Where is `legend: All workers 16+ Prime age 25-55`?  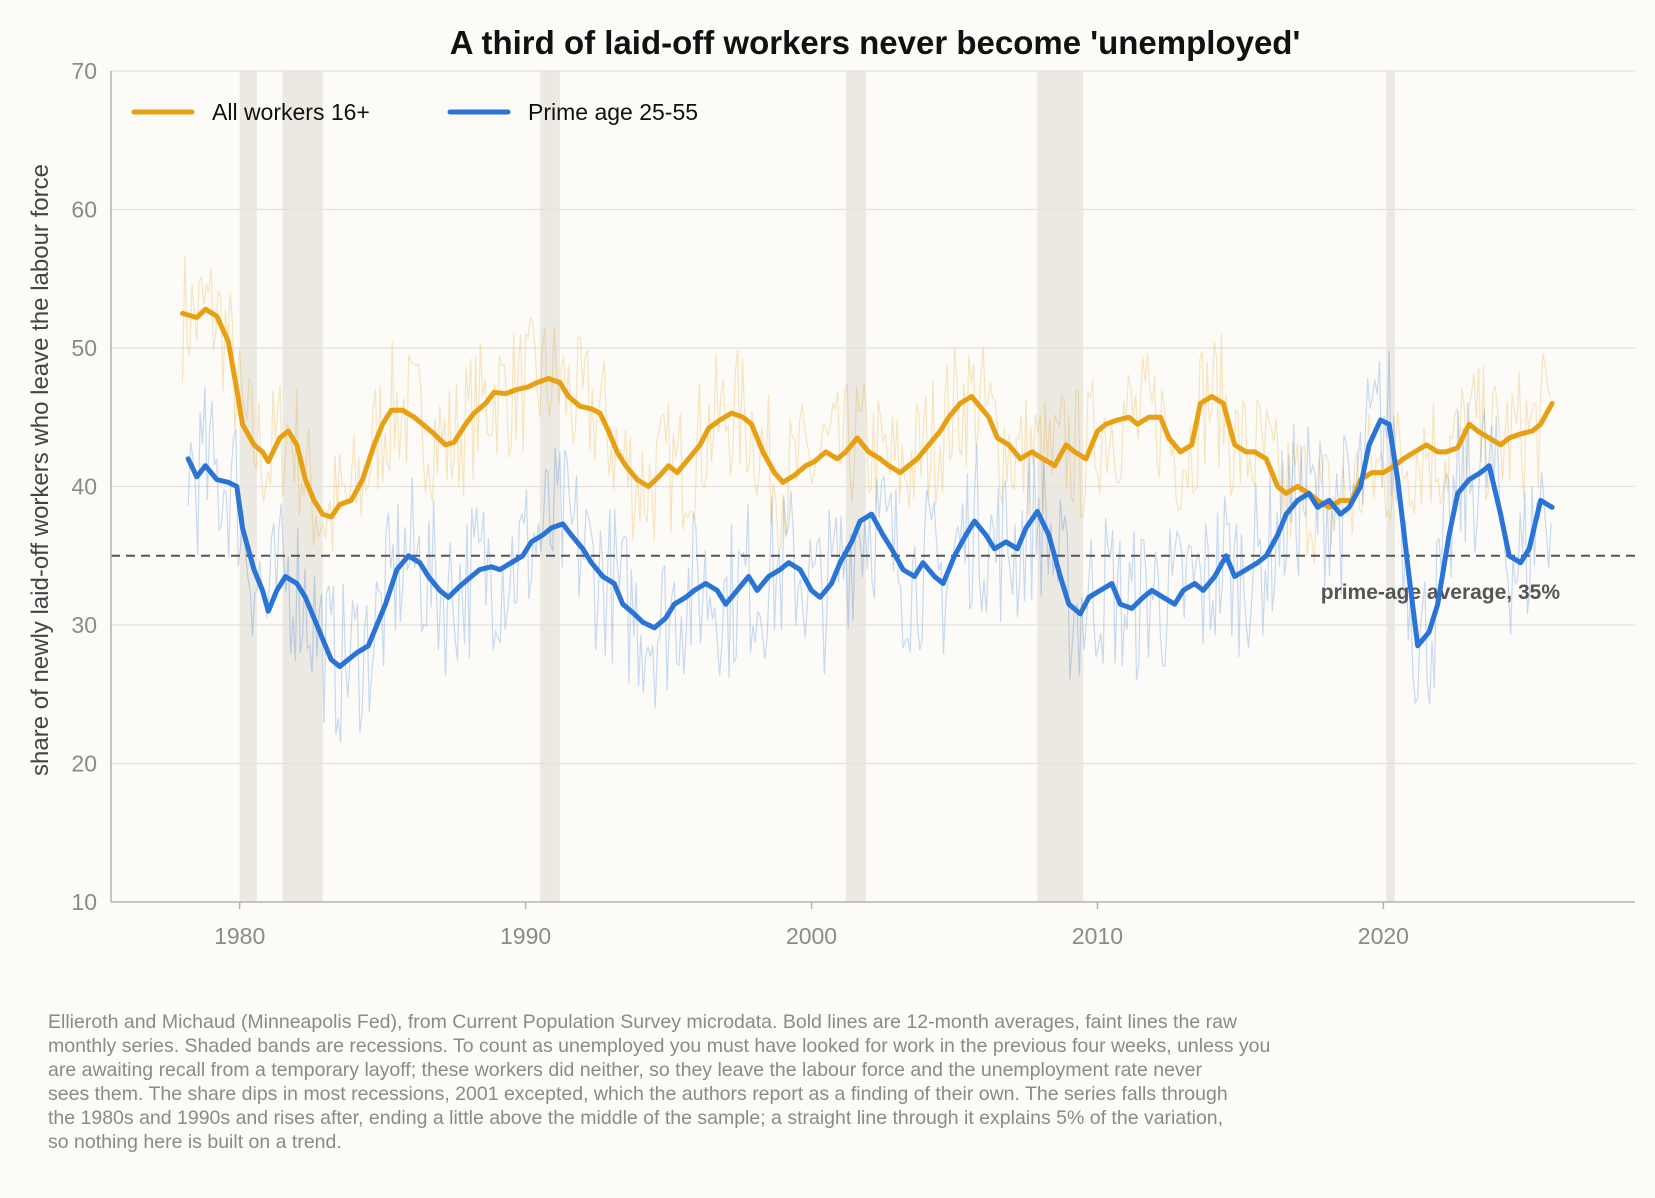 legend: All workers 16+ Prime age 25-55 is located at coordinates (414, 112).